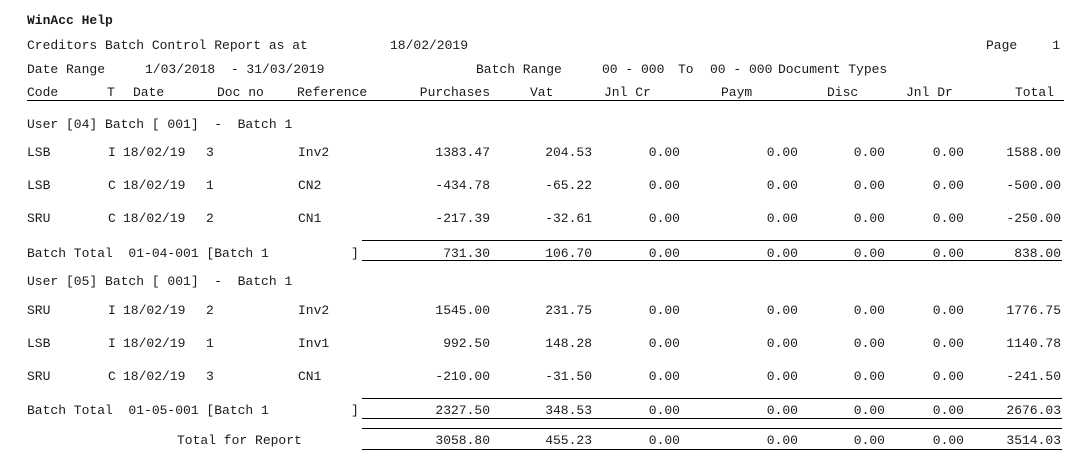 This screenshot has height=457, width=1074. I want to click on cell-vat: -65.22, so click(568, 185).